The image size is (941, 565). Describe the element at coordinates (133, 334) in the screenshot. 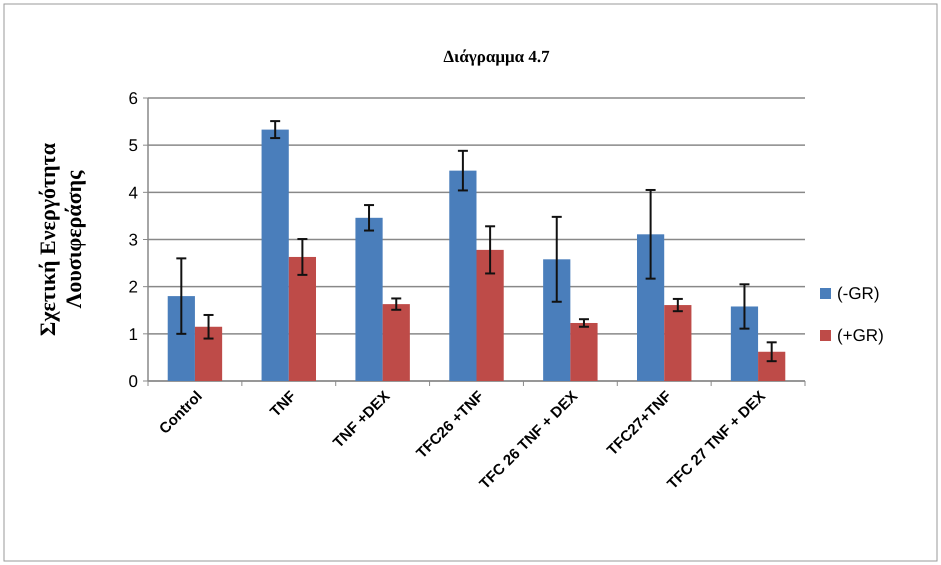

I see `y-tick-label: 1` at that location.